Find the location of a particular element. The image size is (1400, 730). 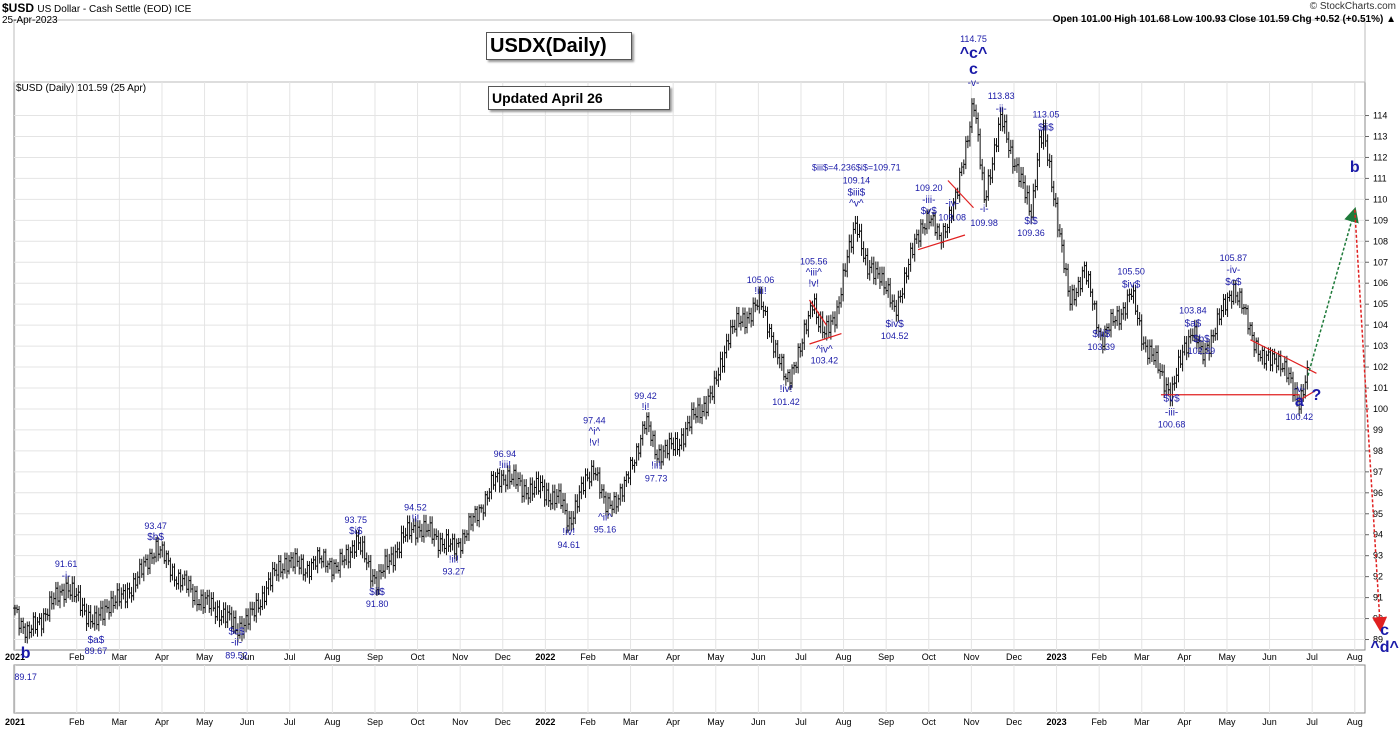

y-tick-label: 94 is located at coordinates (1378, 535).